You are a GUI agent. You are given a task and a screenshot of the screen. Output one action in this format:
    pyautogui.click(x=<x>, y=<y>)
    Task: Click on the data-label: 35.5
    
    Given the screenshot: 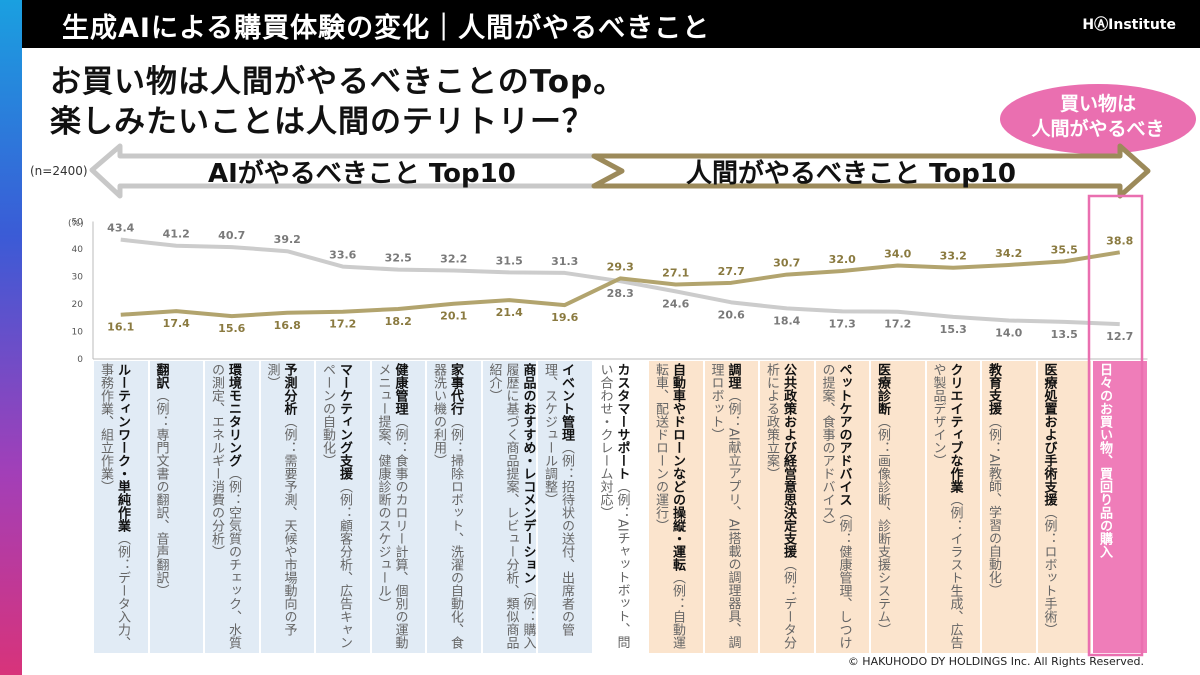 What is the action you would take?
    pyautogui.click(x=1064, y=249)
    